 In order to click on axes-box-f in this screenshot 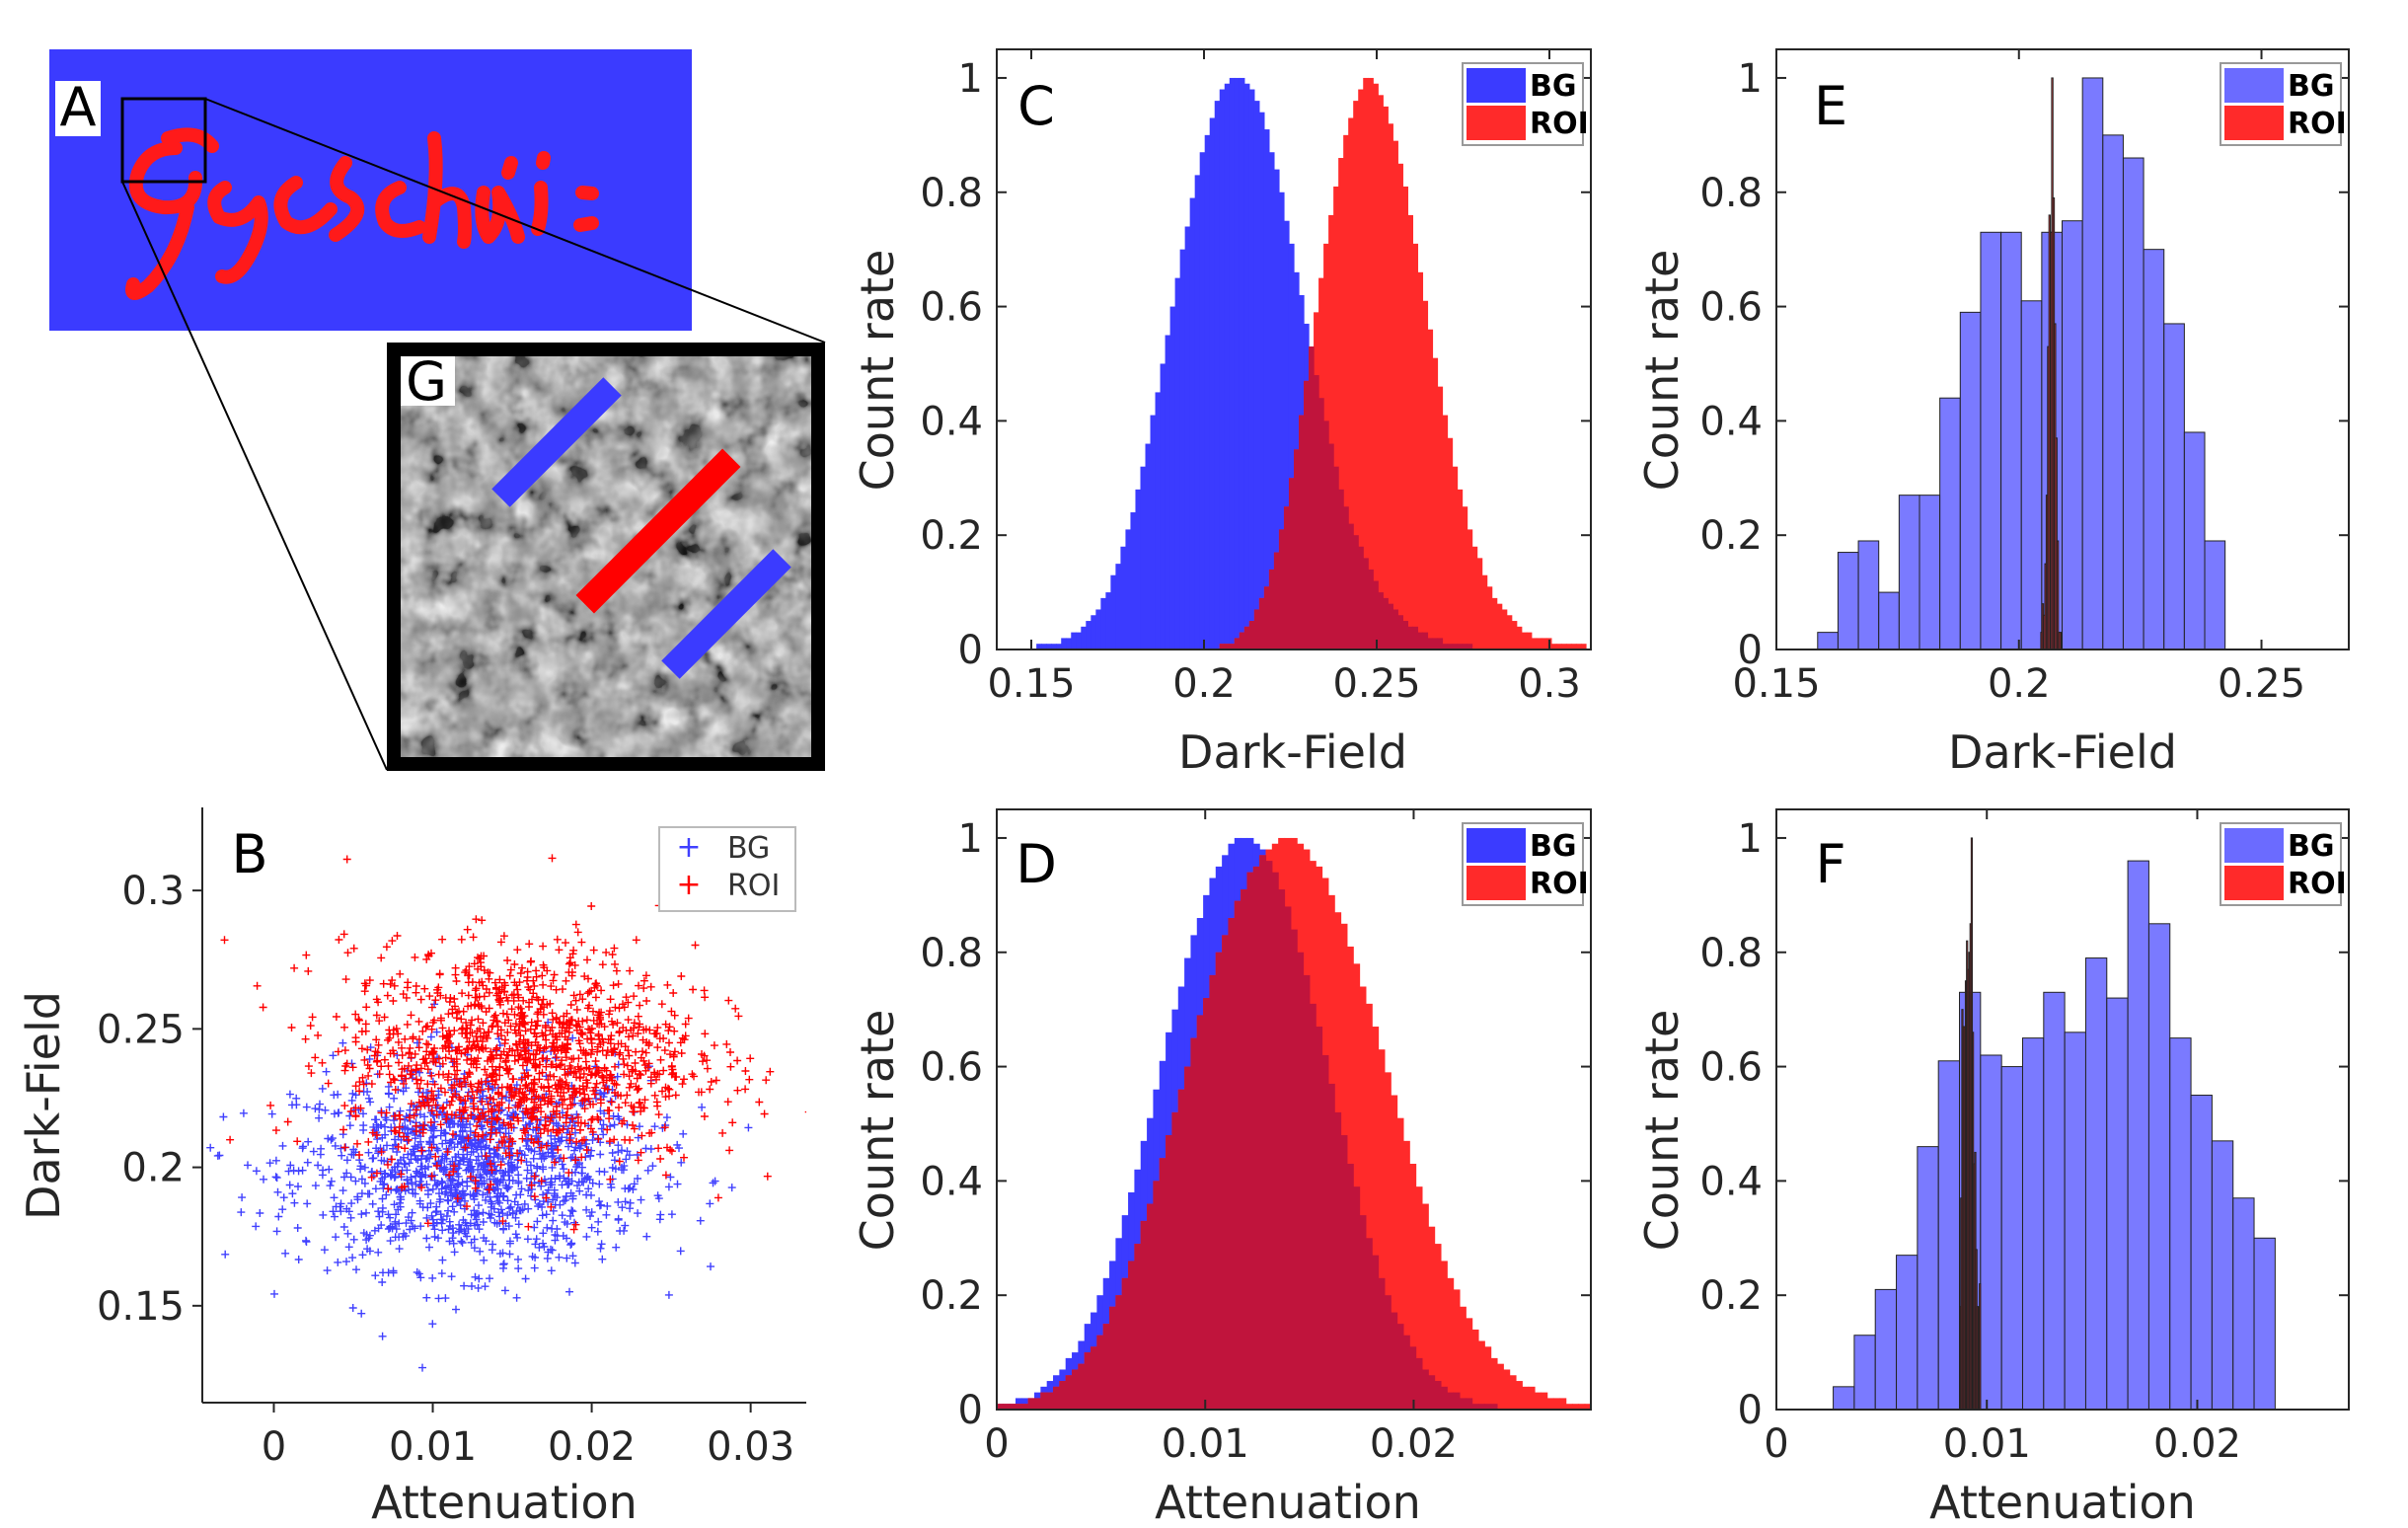, I will do `click(2063, 1109)`.